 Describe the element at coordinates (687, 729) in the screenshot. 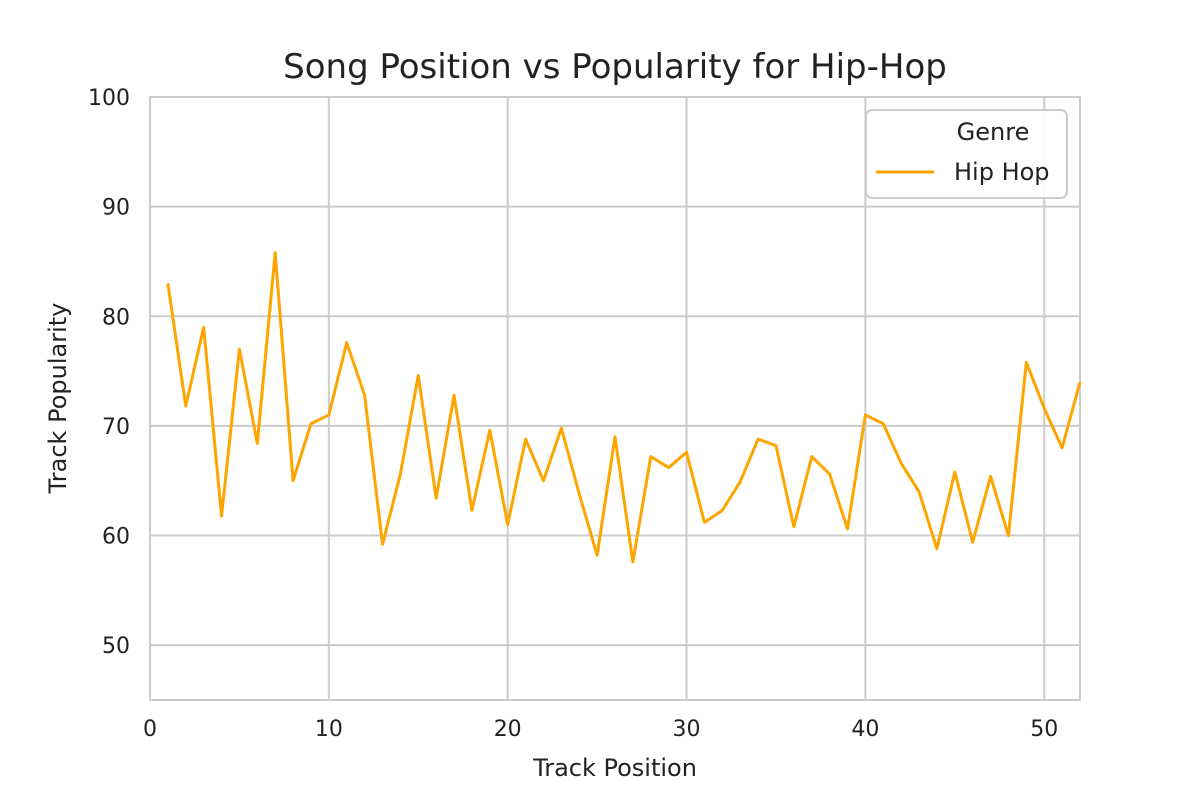

I see `x-tick-label: 30` at that location.